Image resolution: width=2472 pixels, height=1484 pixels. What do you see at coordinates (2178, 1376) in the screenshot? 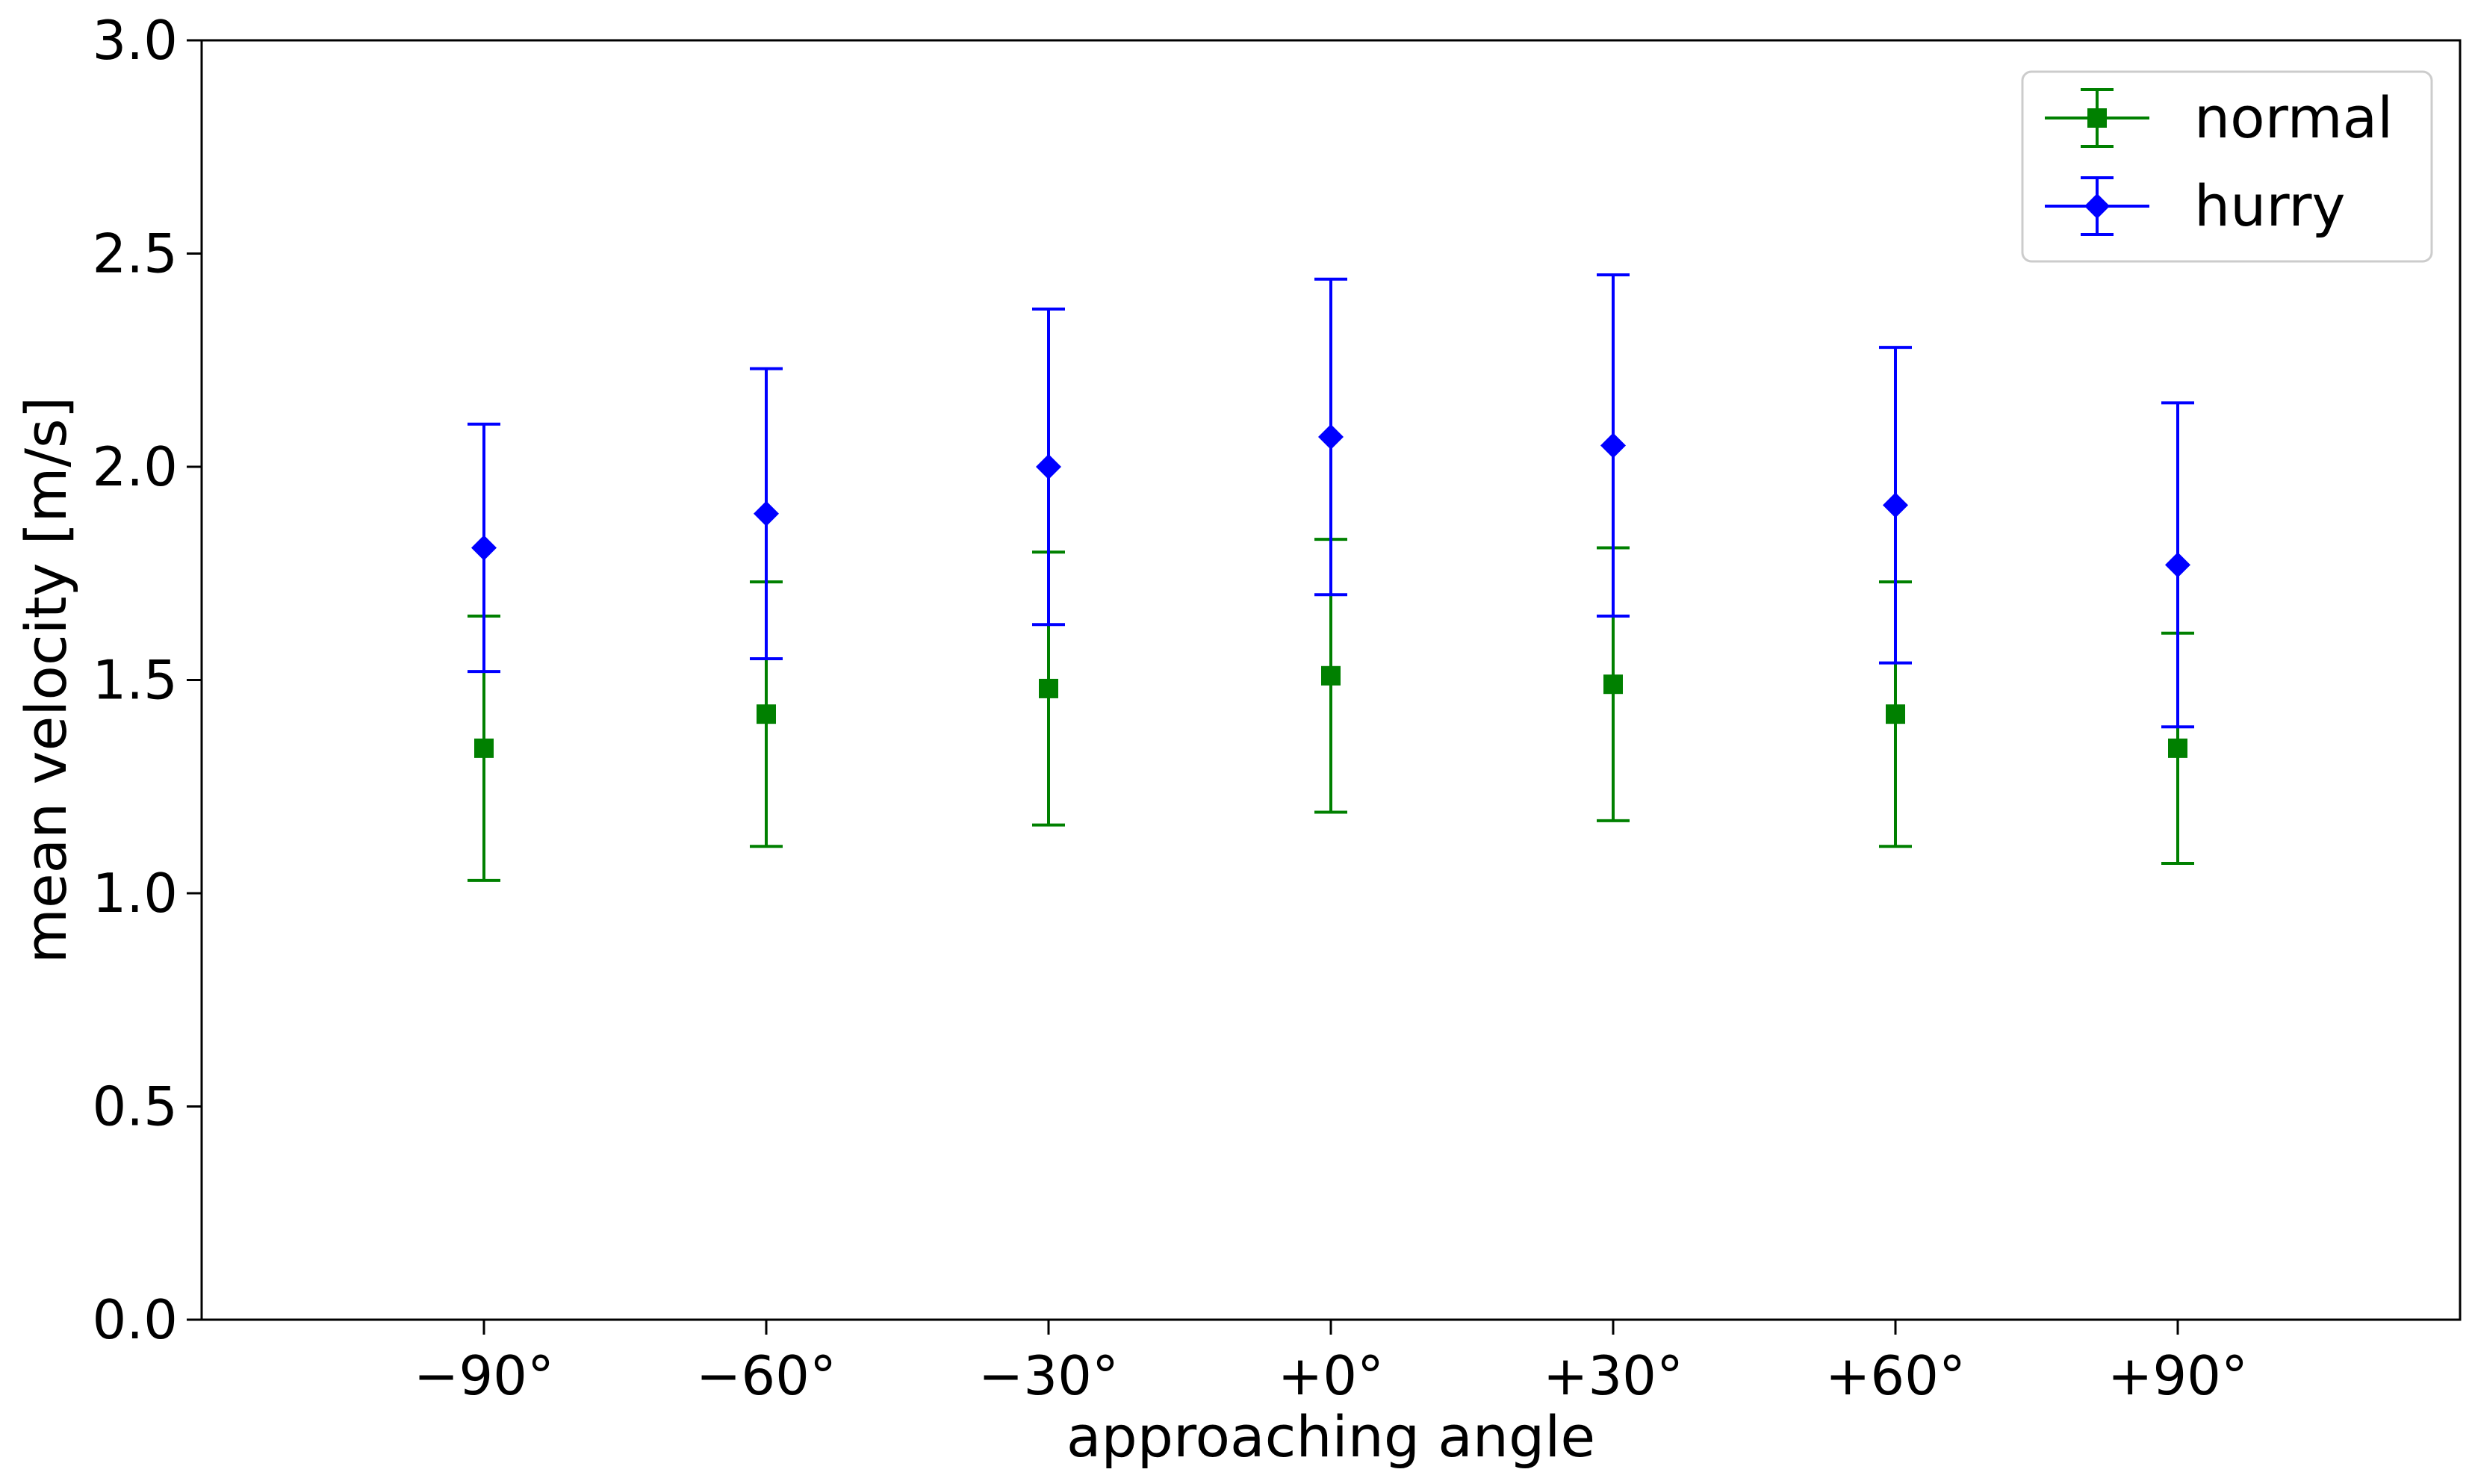
I see `x-tick-label: +90°` at bounding box center [2178, 1376].